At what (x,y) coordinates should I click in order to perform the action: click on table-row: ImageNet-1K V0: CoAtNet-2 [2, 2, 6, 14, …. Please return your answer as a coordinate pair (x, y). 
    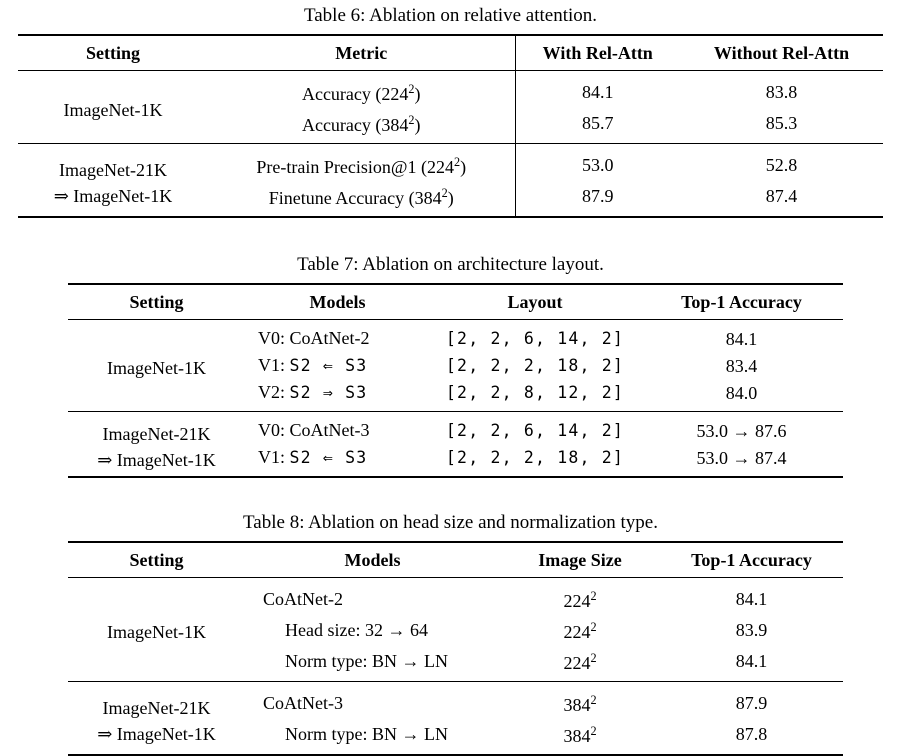
    Looking at the image, I should click on (455, 349).